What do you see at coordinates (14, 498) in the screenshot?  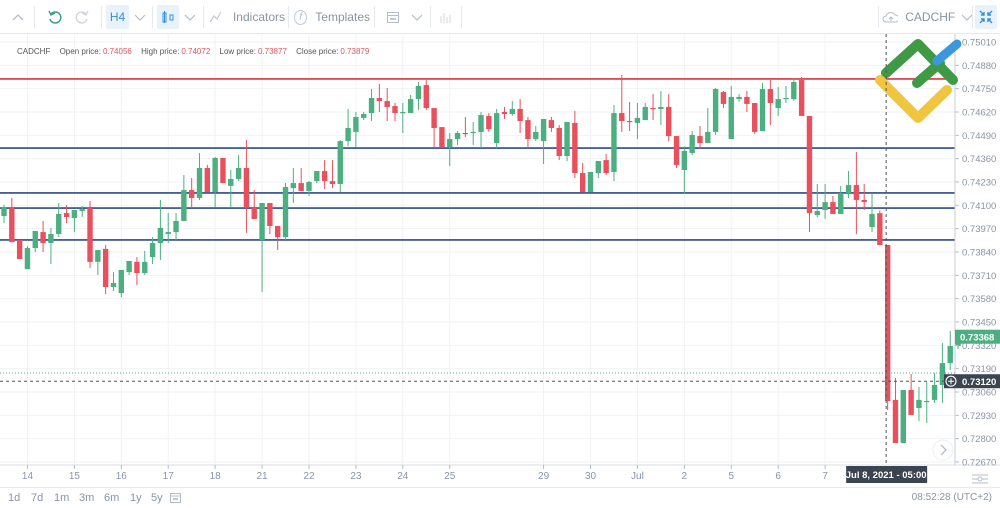 I see `range-1d: 1d` at bounding box center [14, 498].